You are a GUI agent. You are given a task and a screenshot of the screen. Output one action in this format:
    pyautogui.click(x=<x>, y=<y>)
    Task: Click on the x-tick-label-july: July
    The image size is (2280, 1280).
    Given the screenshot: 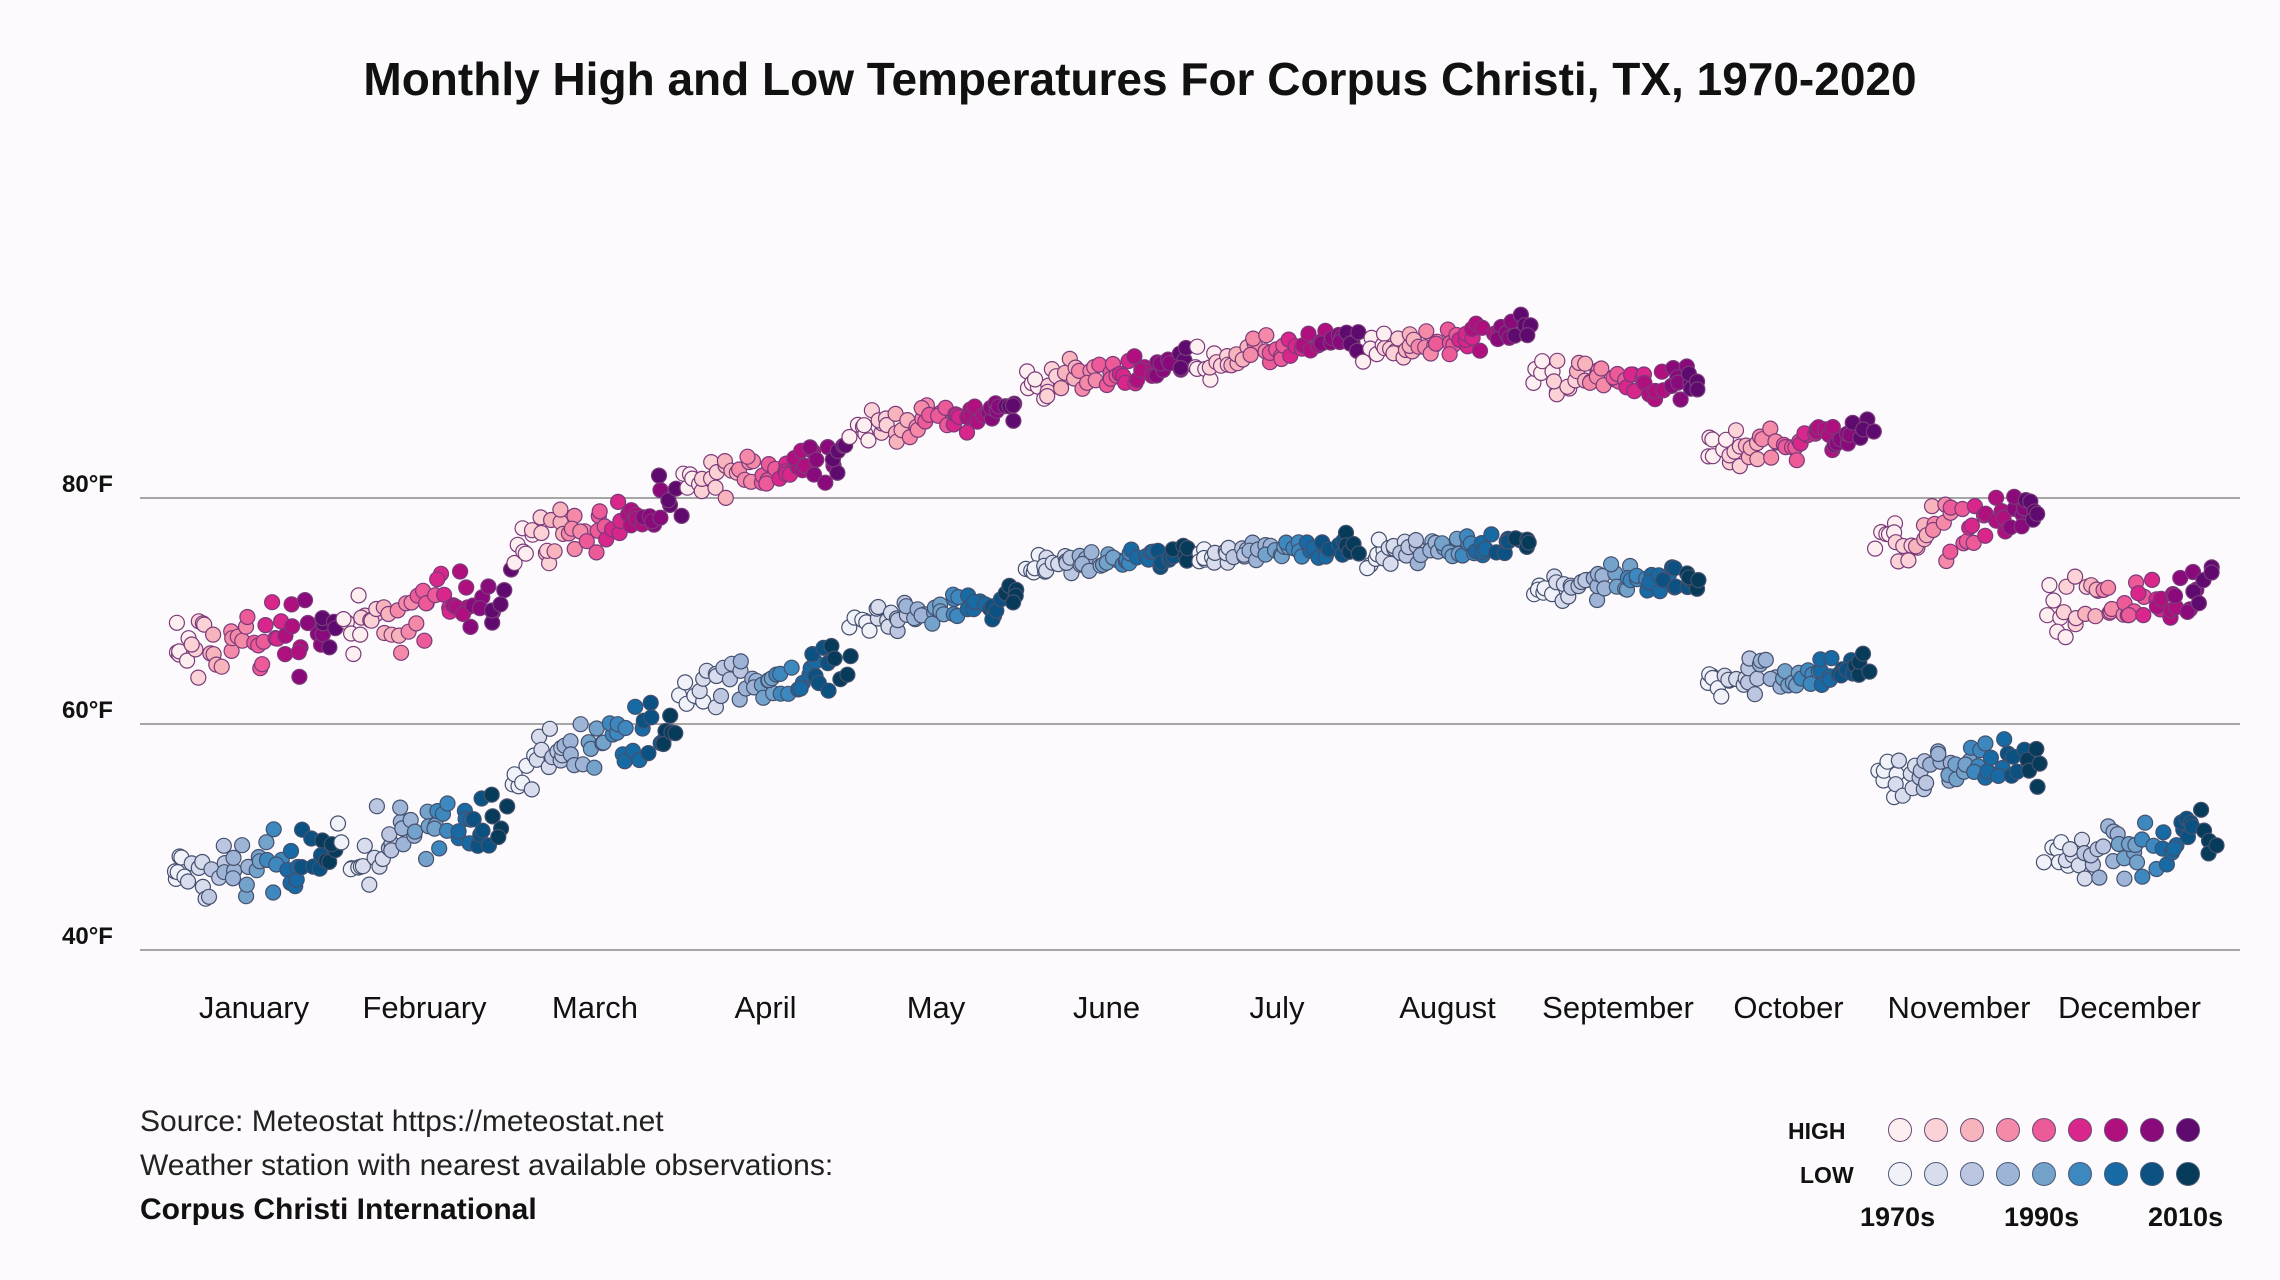 What is the action you would take?
    pyautogui.click(x=1277, y=1007)
    